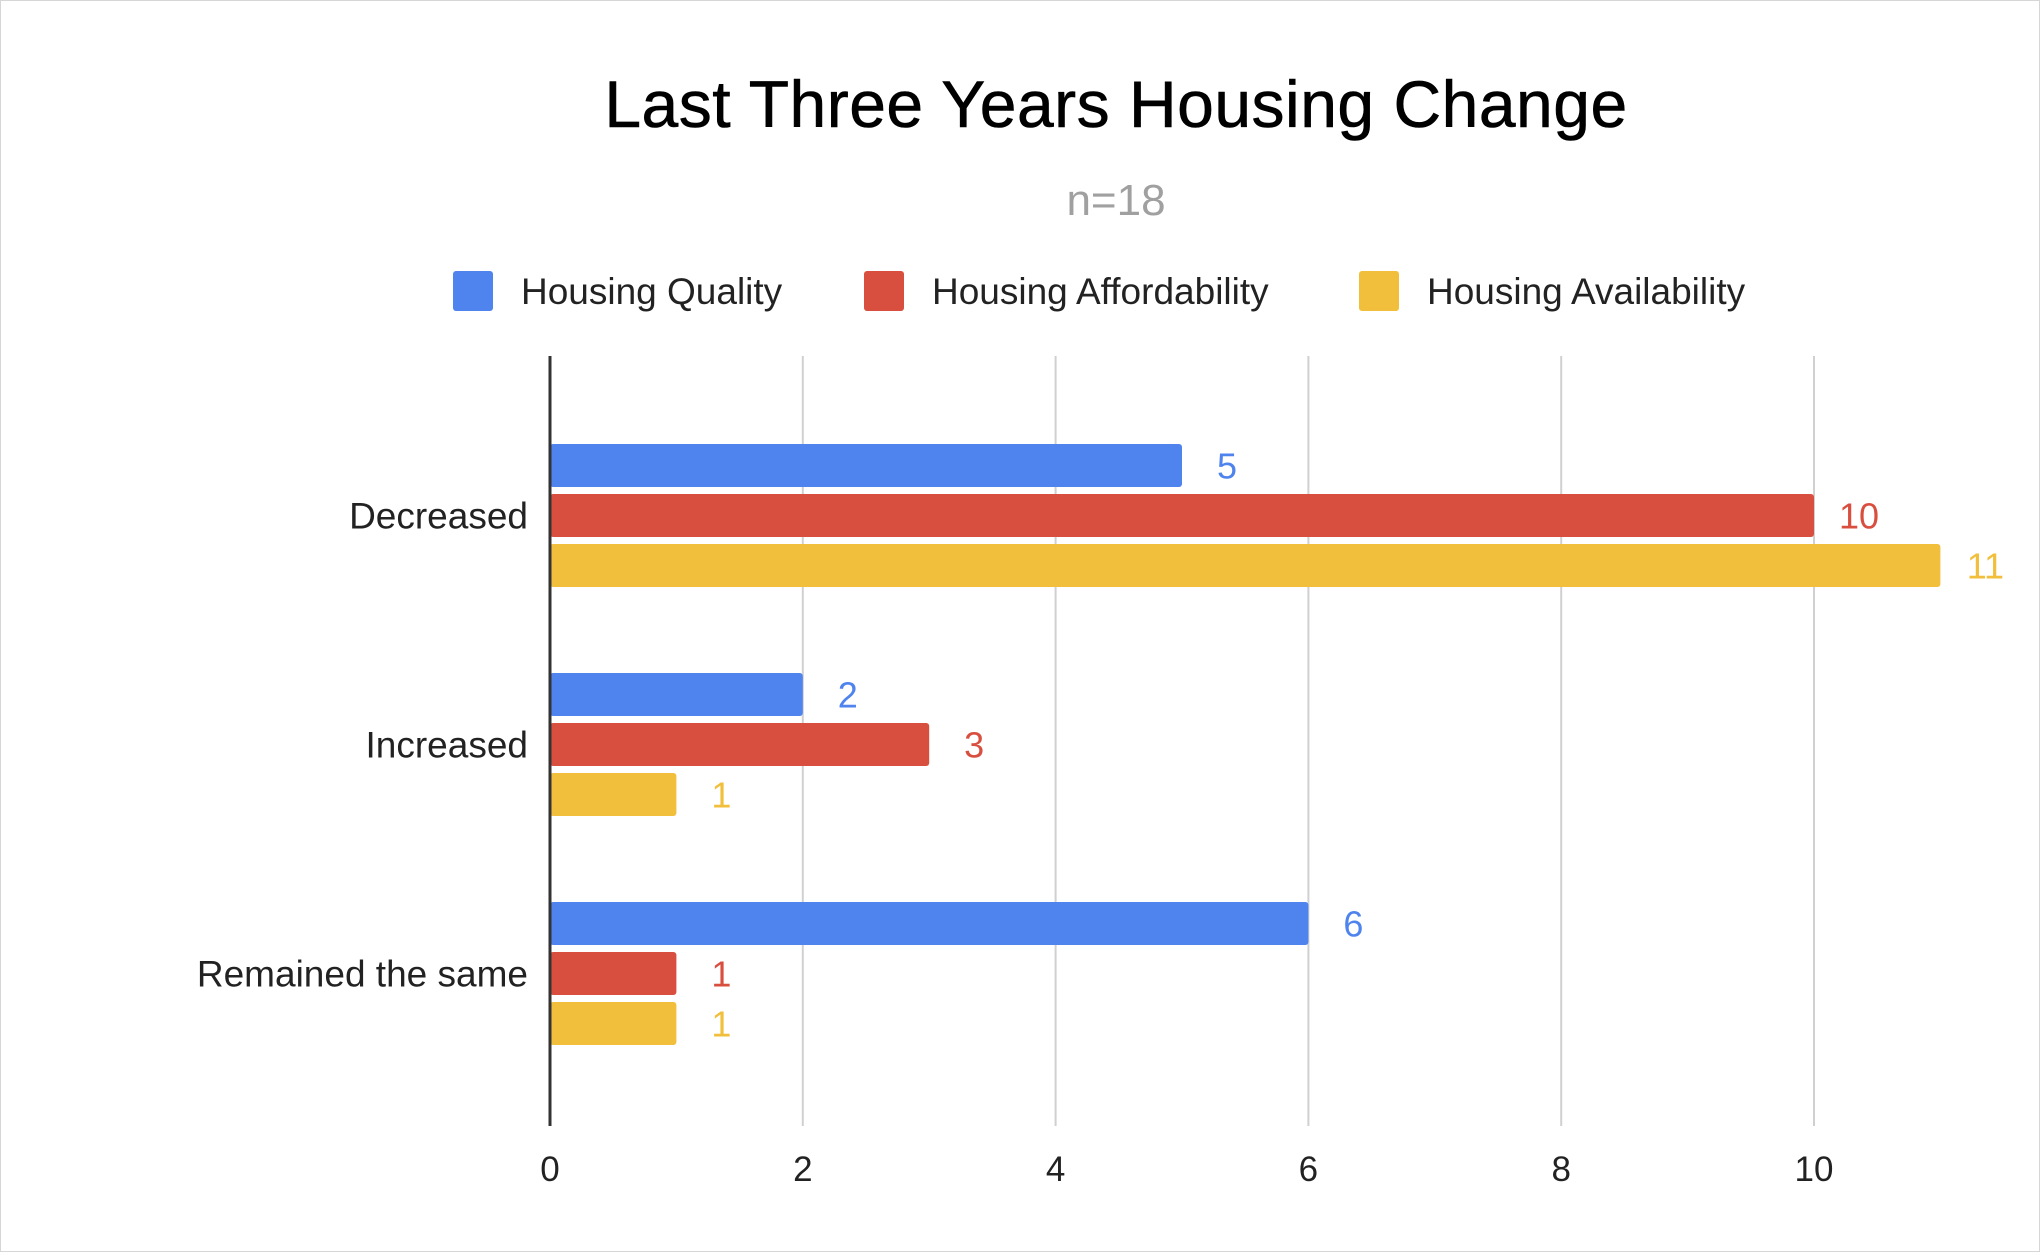 The image size is (2042, 1255). What do you see at coordinates (1116, 200) in the screenshot?
I see `chart-subtitle: n=18` at bounding box center [1116, 200].